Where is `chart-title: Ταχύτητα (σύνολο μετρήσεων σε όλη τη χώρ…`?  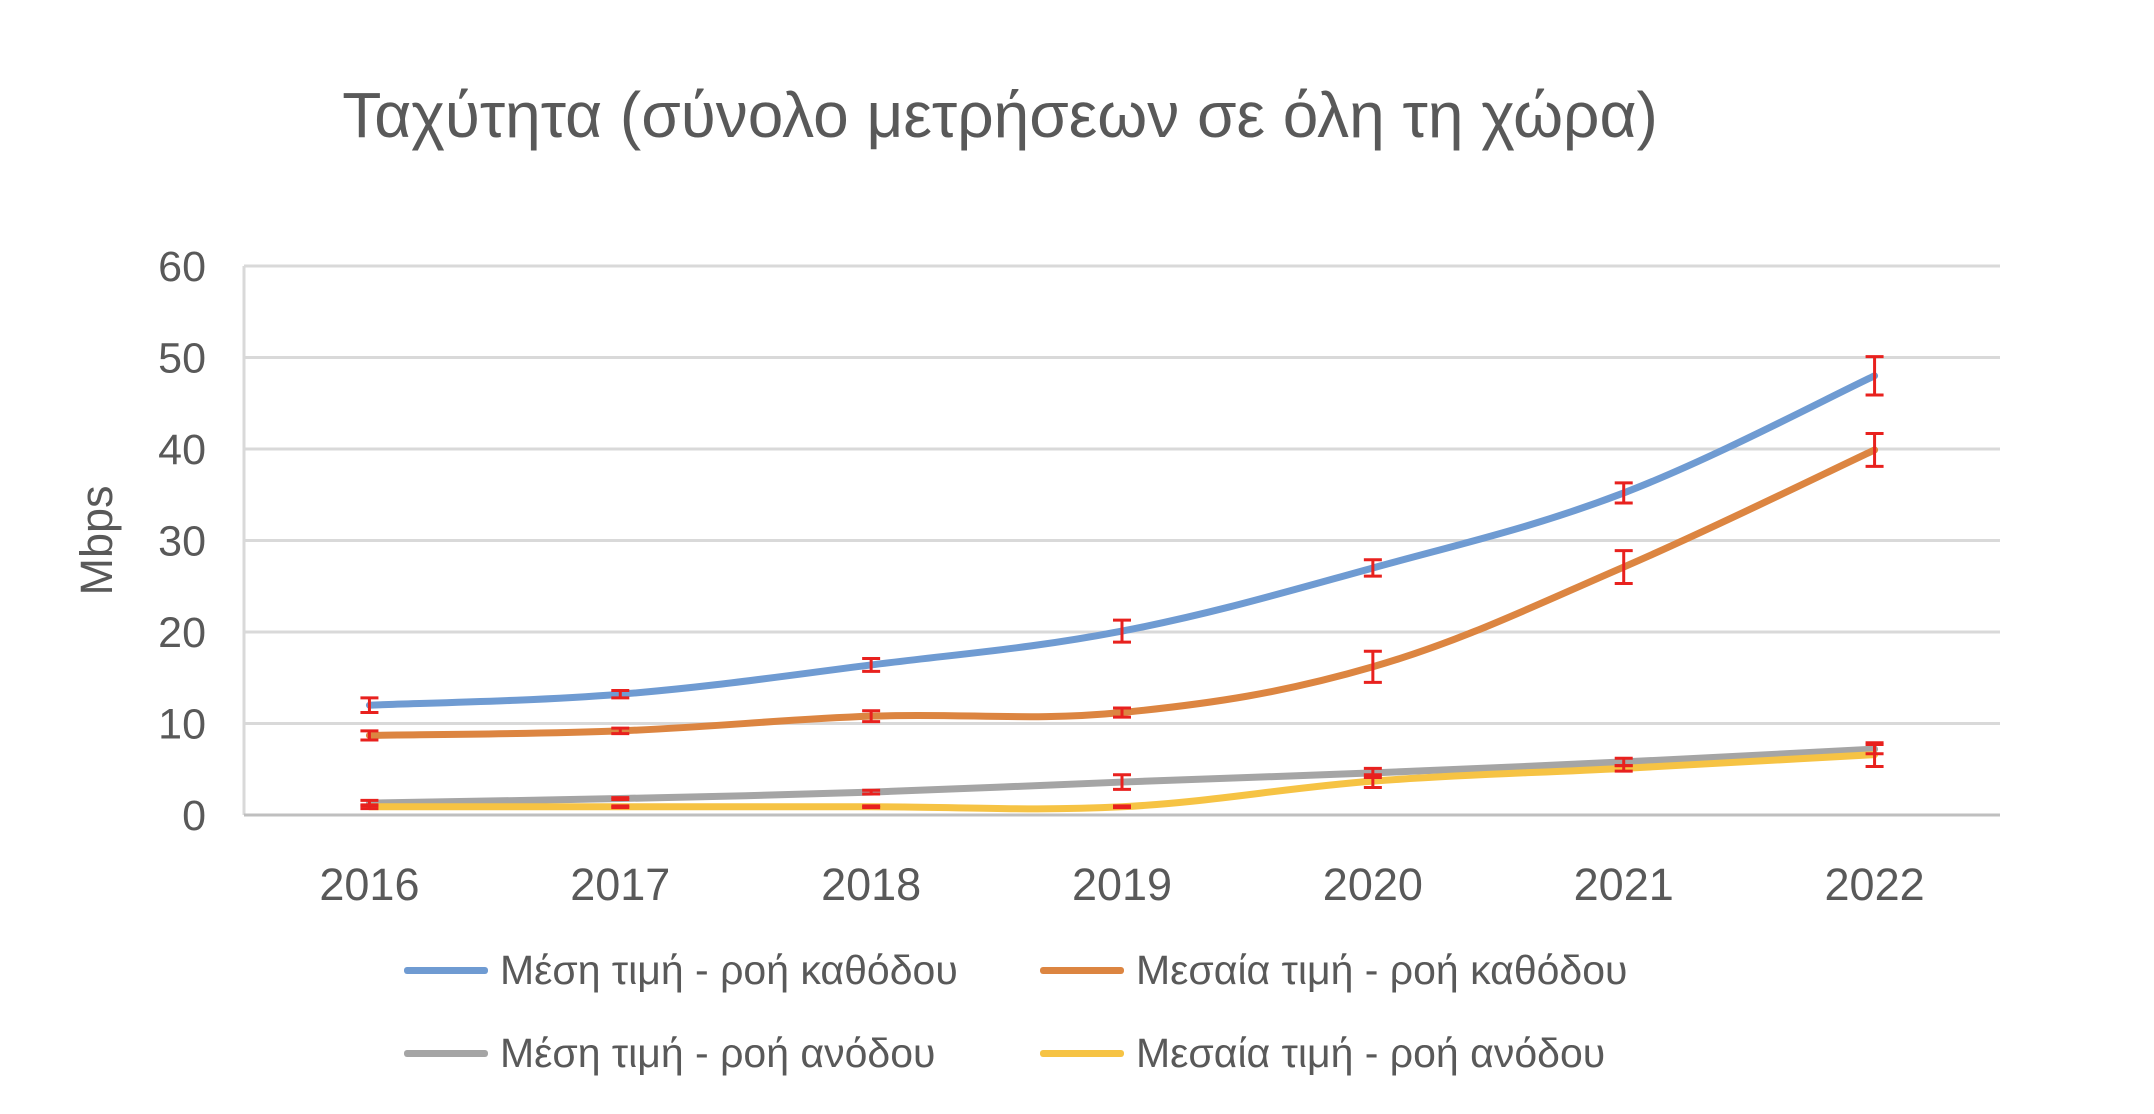 chart-title: Ταχύτητα (σύνολο μετρήσεων σε όλη τη χώρ… is located at coordinates (1000, 115).